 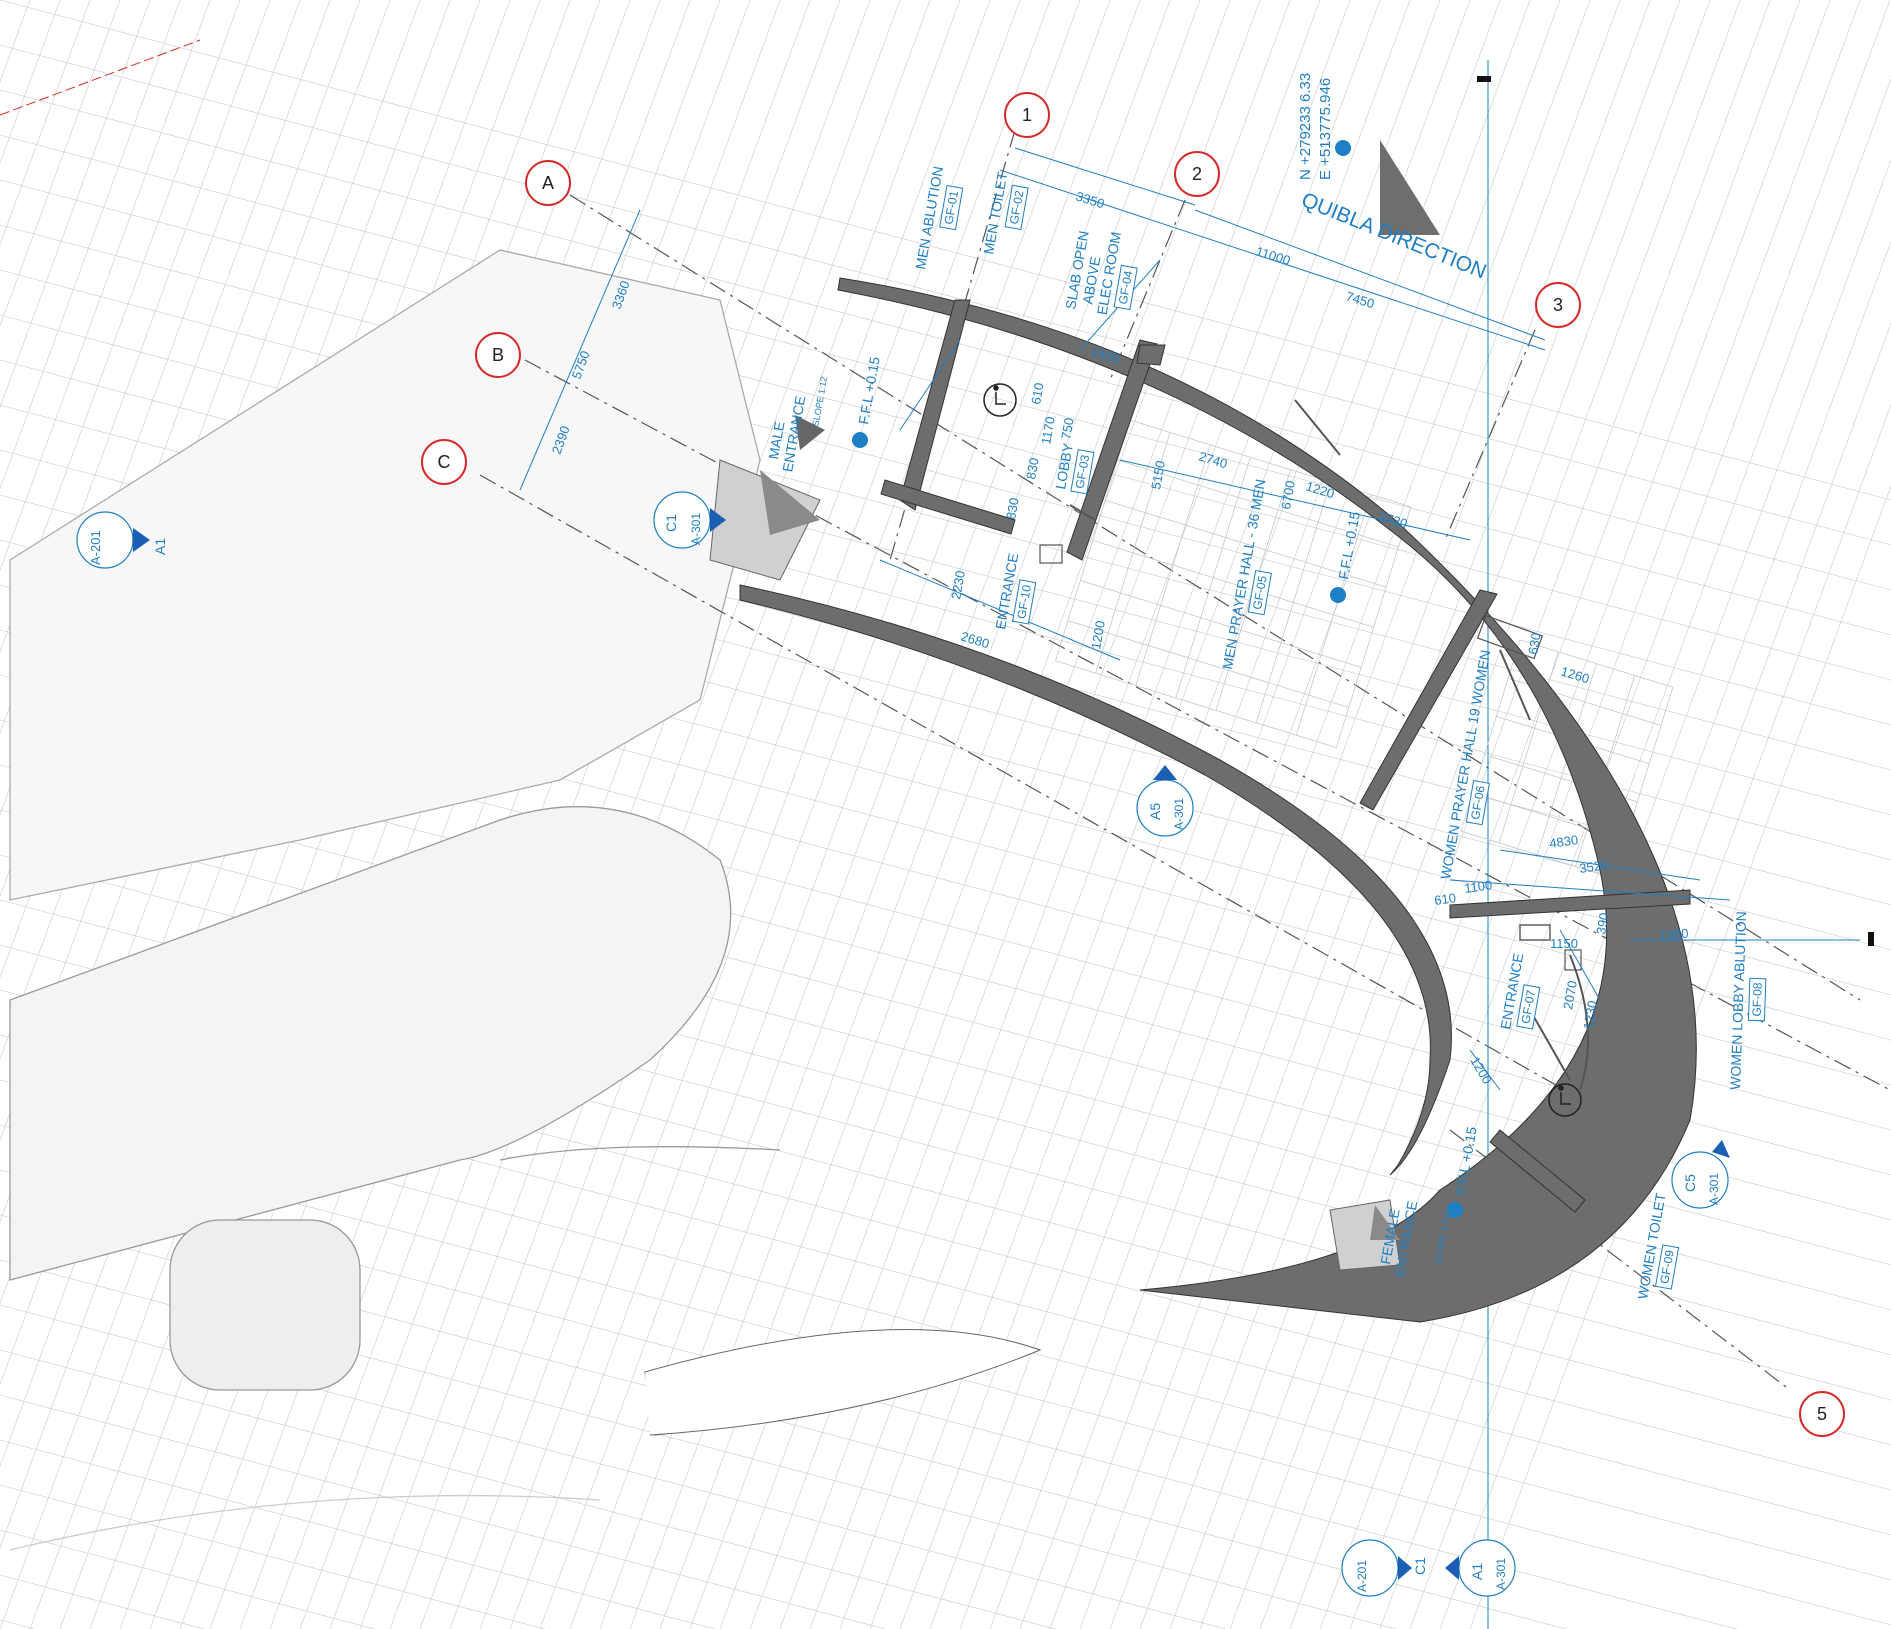 I want to click on interior-partitions, so click(x=1314, y=745).